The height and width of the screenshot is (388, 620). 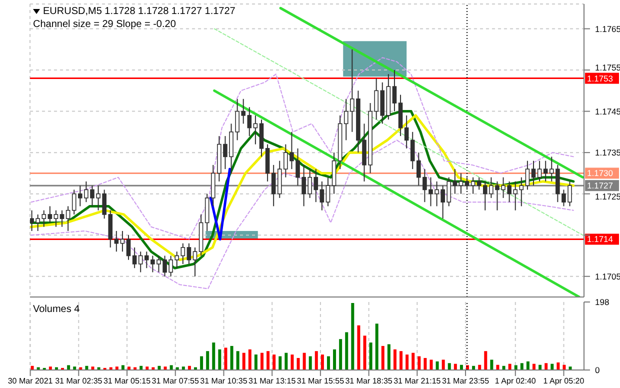 I want to click on x-tick-label: 31 Mar 15:55, so click(x=320, y=381).